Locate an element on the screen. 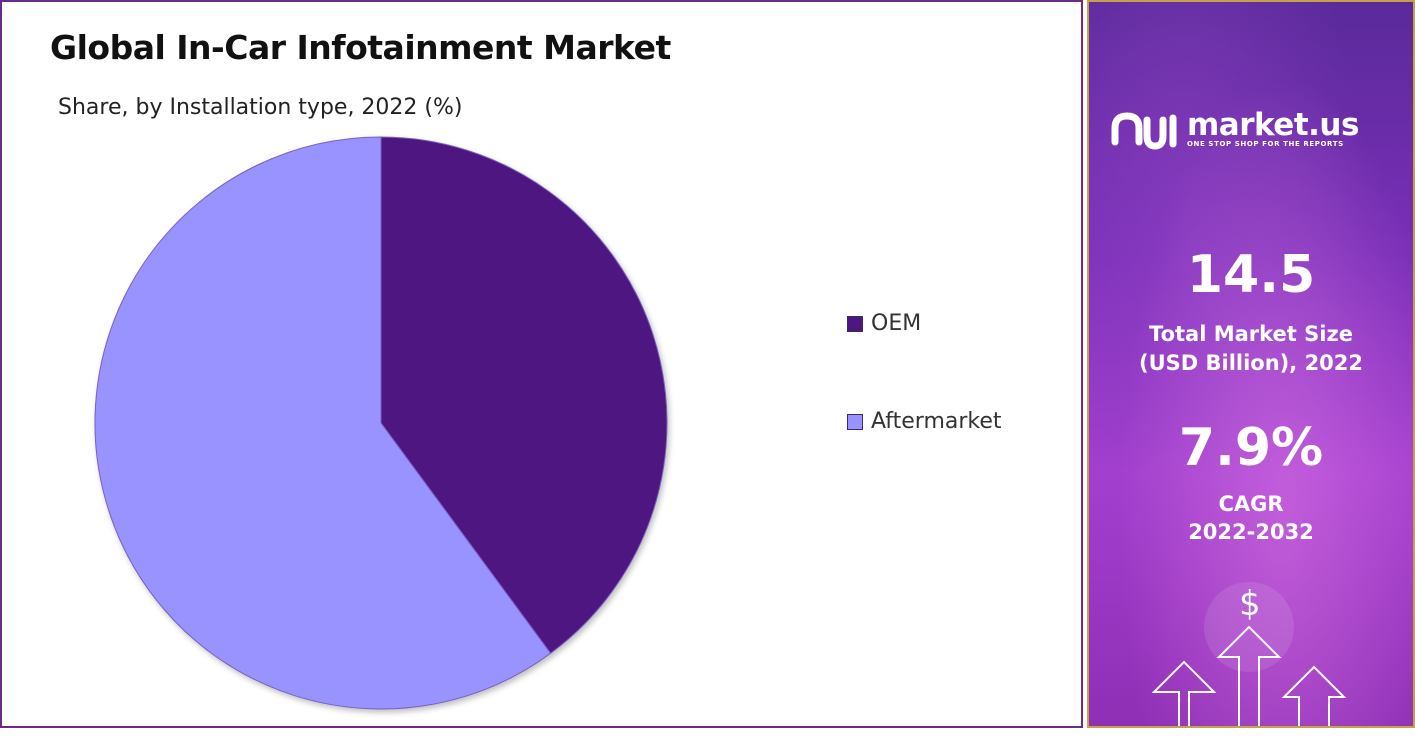 The width and height of the screenshot is (1415, 736). brand-logo: market.us ONE STOP SHOP FOR THE REPORTS is located at coordinates (1234, 130).